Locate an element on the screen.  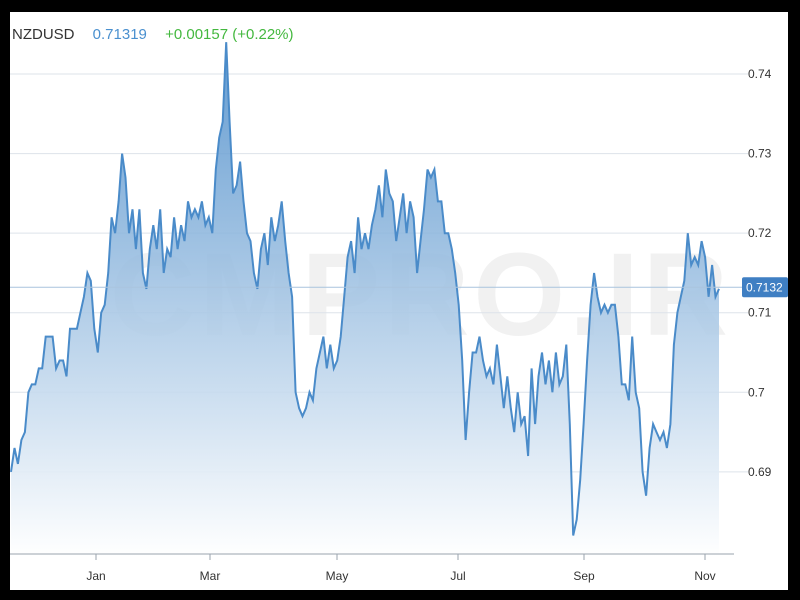
y-tick-label: 0.74 is located at coordinates (760, 74).